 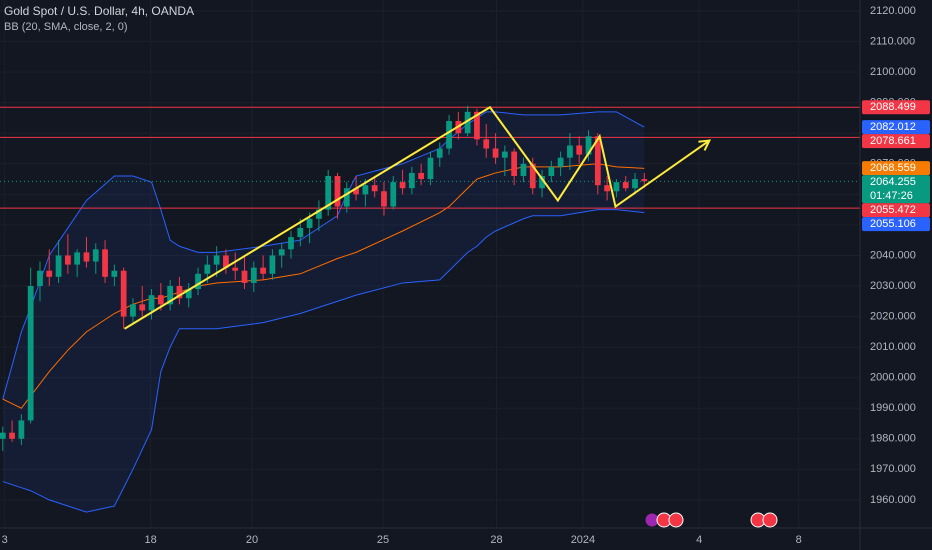 What do you see at coordinates (699, 540) in the screenshot?
I see `x-tick-label: 4` at bounding box center [699, 540].